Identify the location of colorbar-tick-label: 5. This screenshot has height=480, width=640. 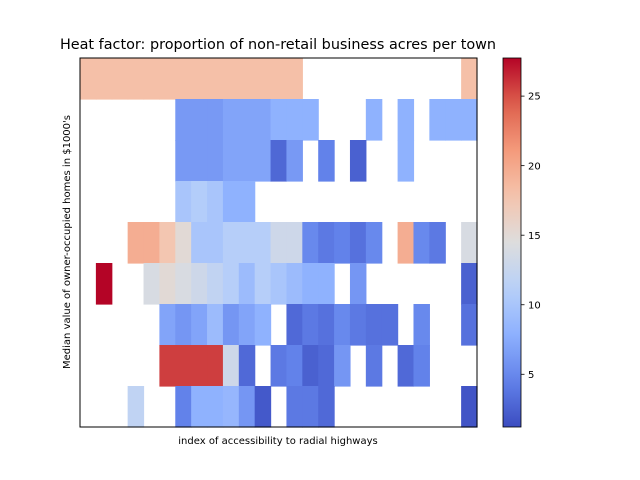
(531, 375).